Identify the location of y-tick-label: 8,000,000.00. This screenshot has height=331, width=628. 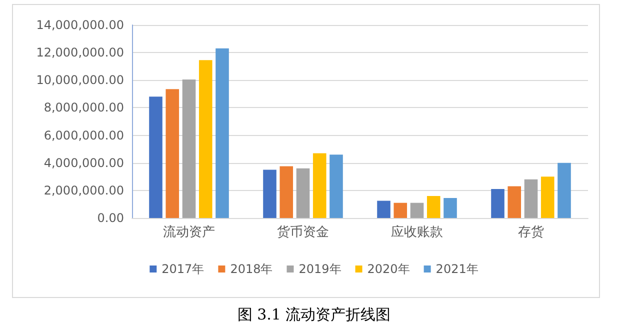
(84, 107).